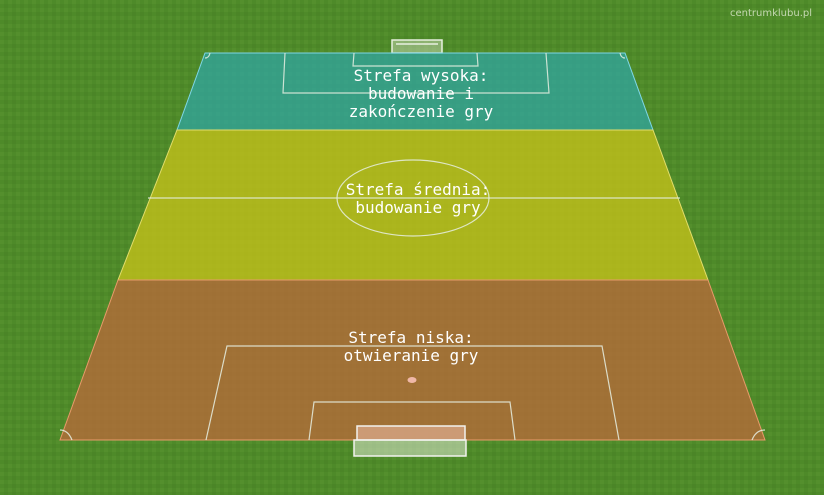  What do you see at coordinates (410, 441) in the screenshot?
I see `bottom-goal` at bounding box center [410, 441].